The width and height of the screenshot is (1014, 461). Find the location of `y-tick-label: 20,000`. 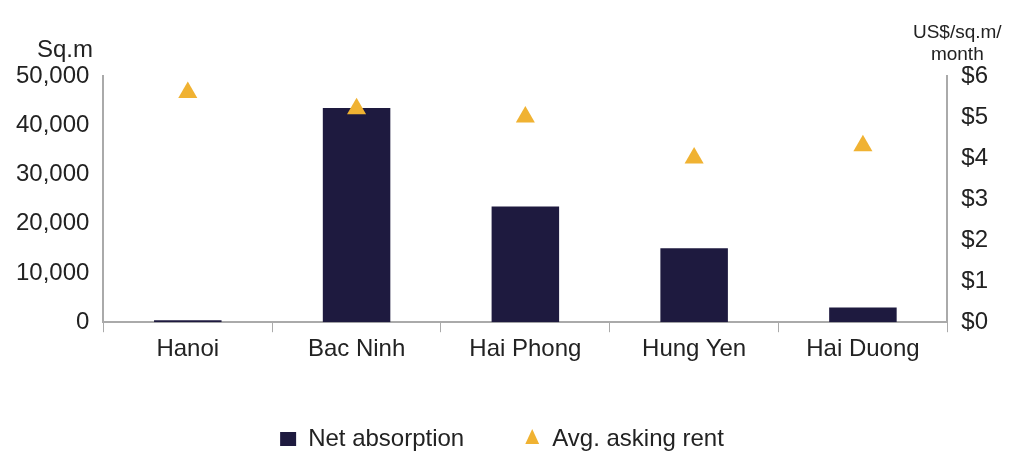

y-tick-label: 20,000 is located at coordinates (53, 222).